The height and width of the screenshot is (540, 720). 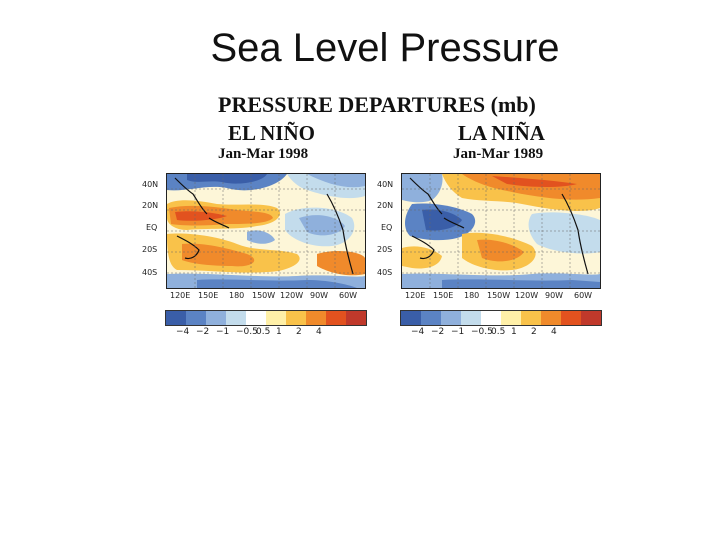 What do you see at coordinates (266, 231) in the screenshot?
I see `el-nino-map` at bounding box center [266, 231].